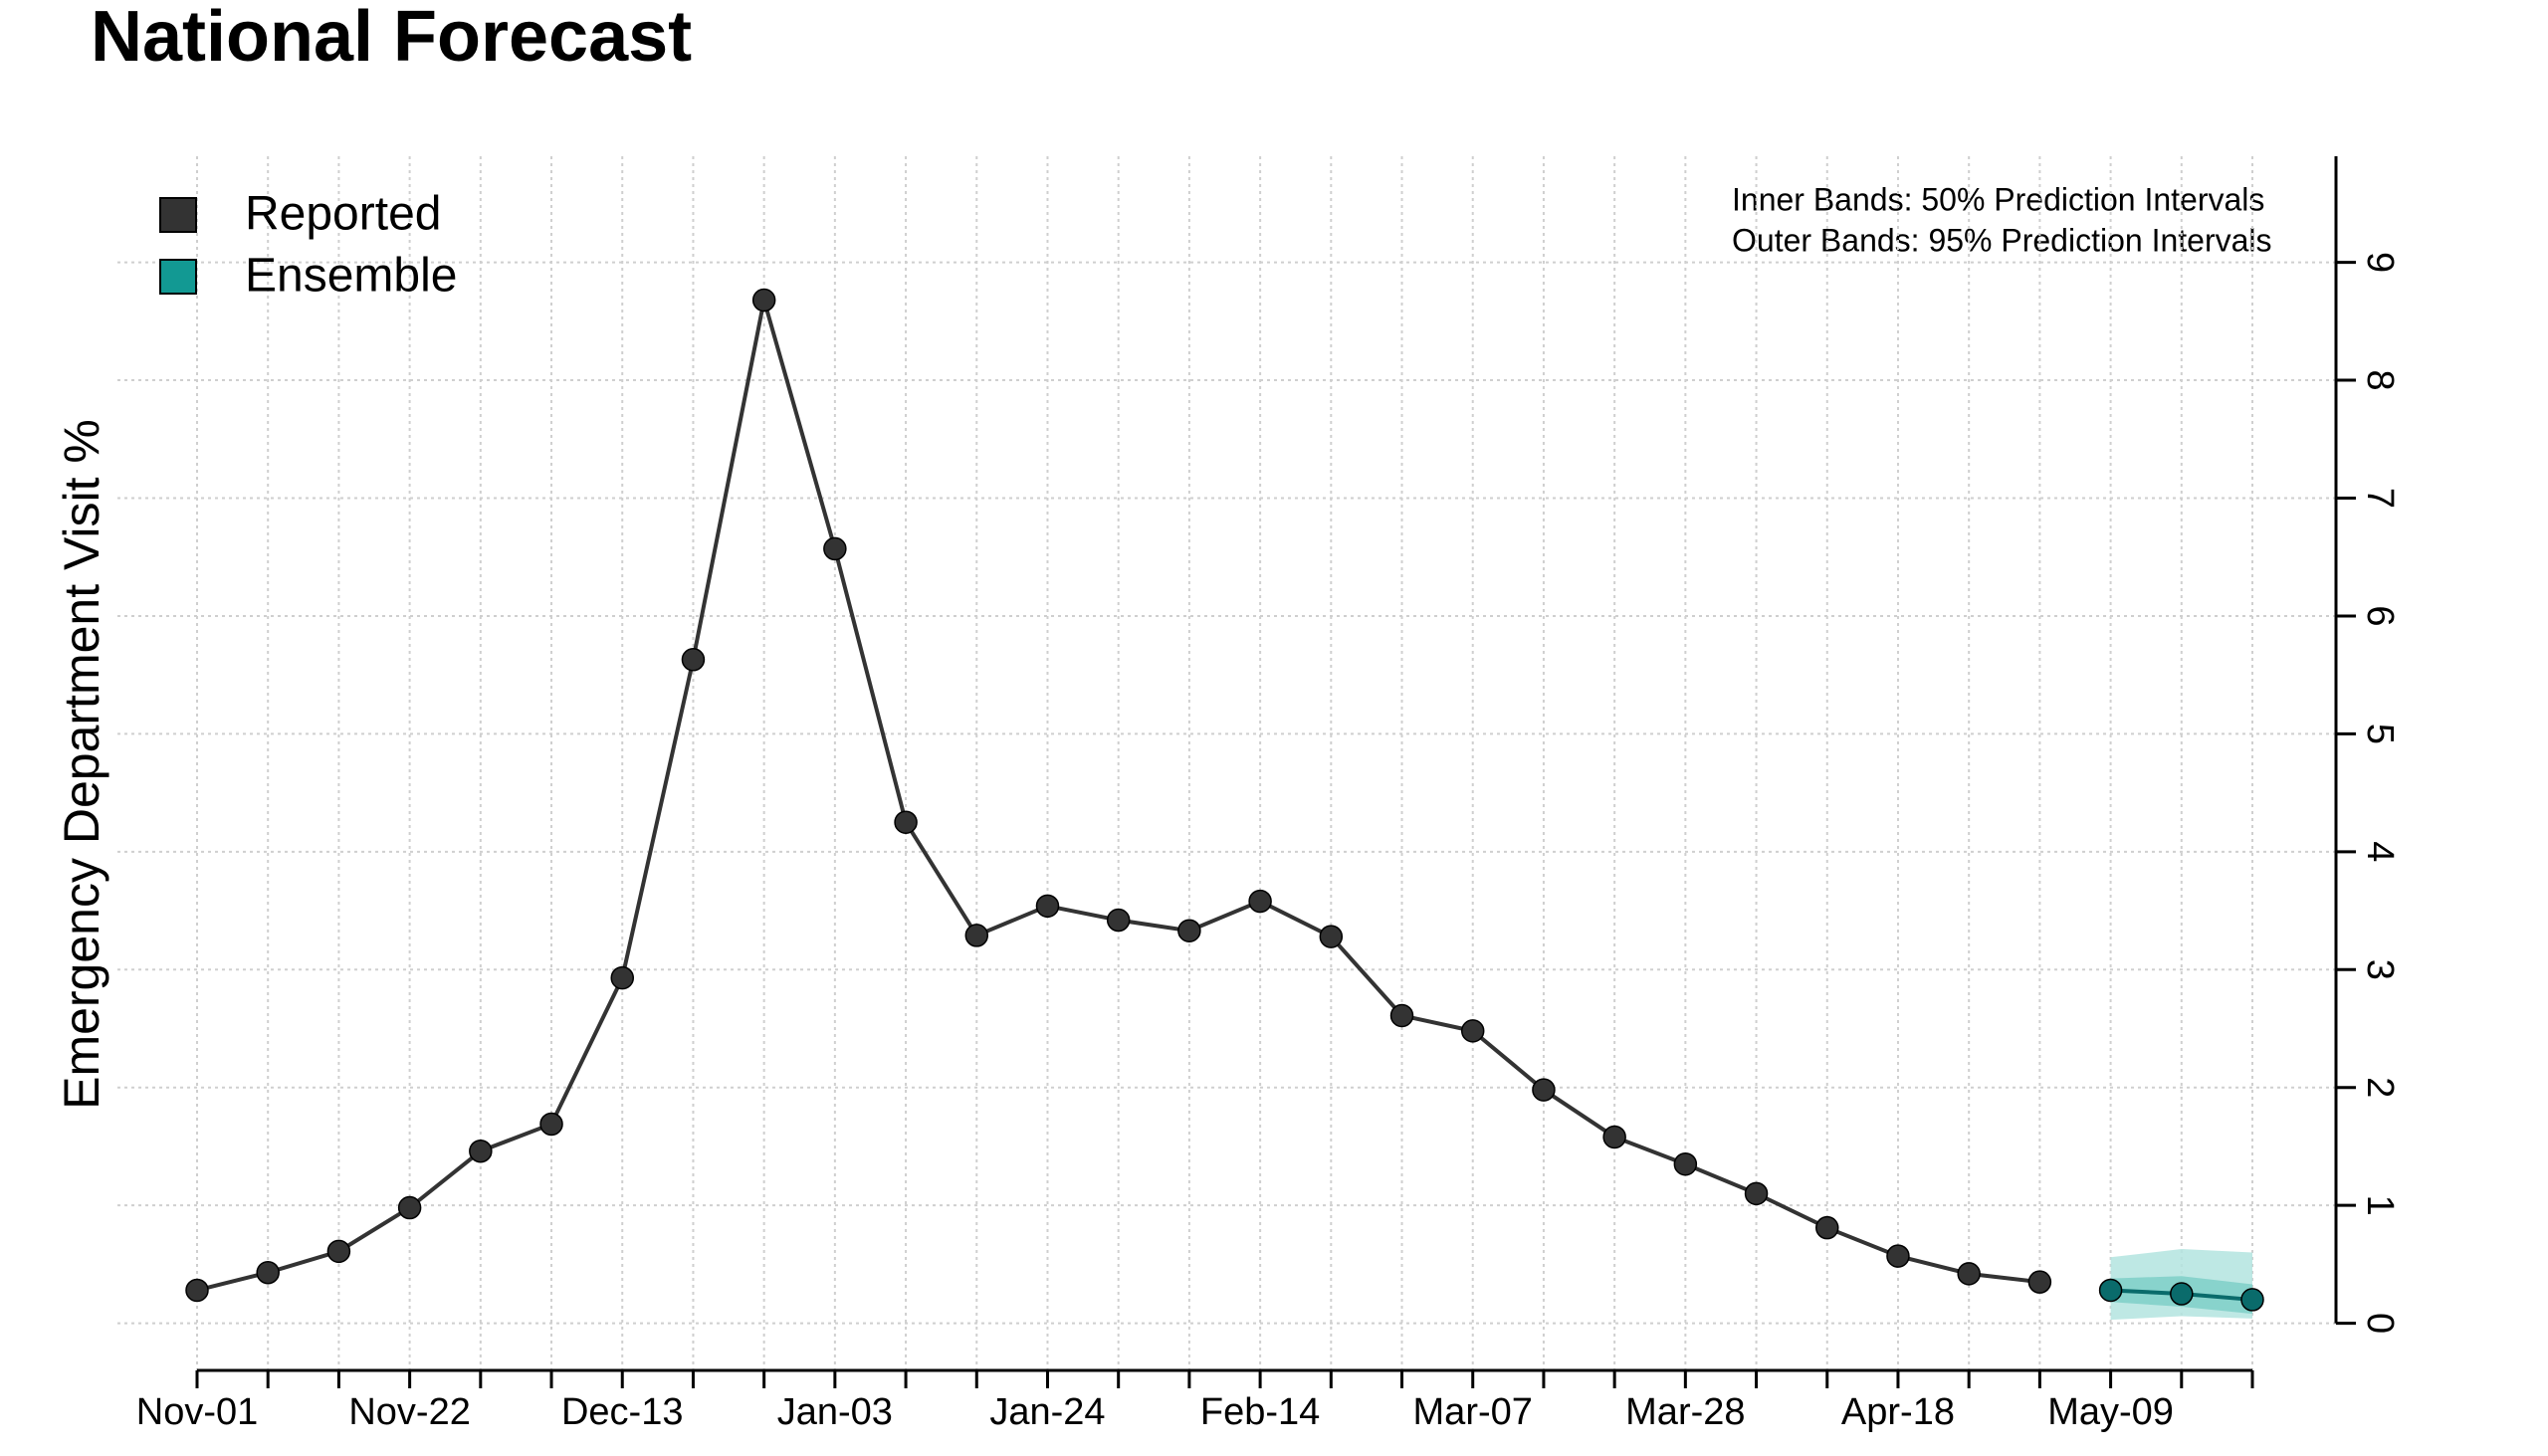 Image resolution: width=2548 pixels, height=1456 pixels. What do you see at coordinates (2380, 1087) in the screenshot?
I see `y-tick-label: 2` at bounding box center [2380, 1087].